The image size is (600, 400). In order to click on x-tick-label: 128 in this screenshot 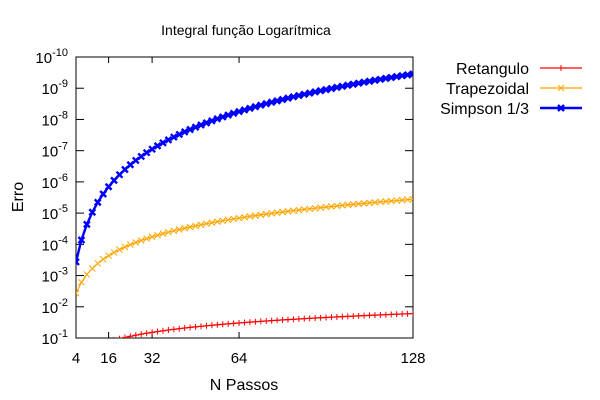, I will do `click(412, 358)`.